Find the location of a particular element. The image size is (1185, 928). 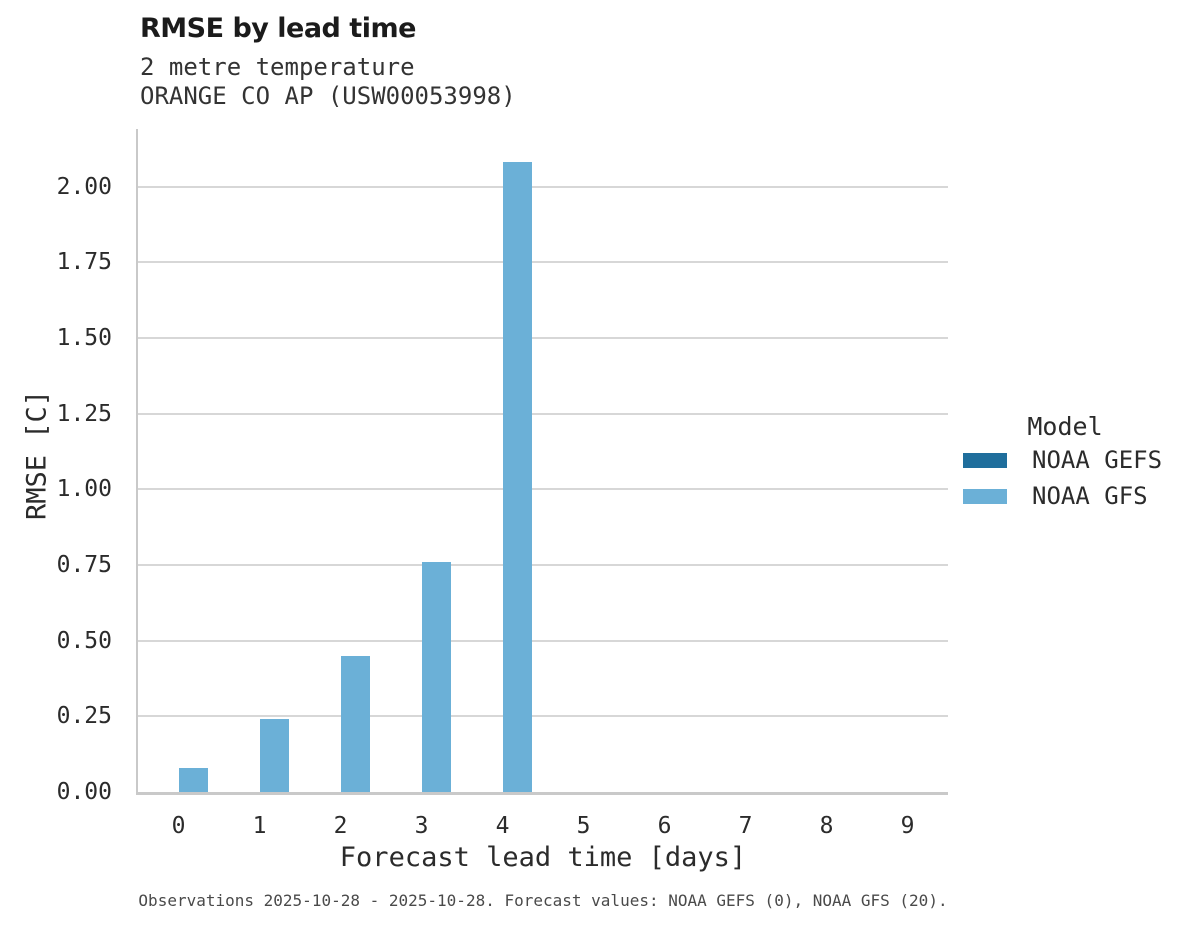

y-tick-label: 0.25 is located at coordinates (84, 716).